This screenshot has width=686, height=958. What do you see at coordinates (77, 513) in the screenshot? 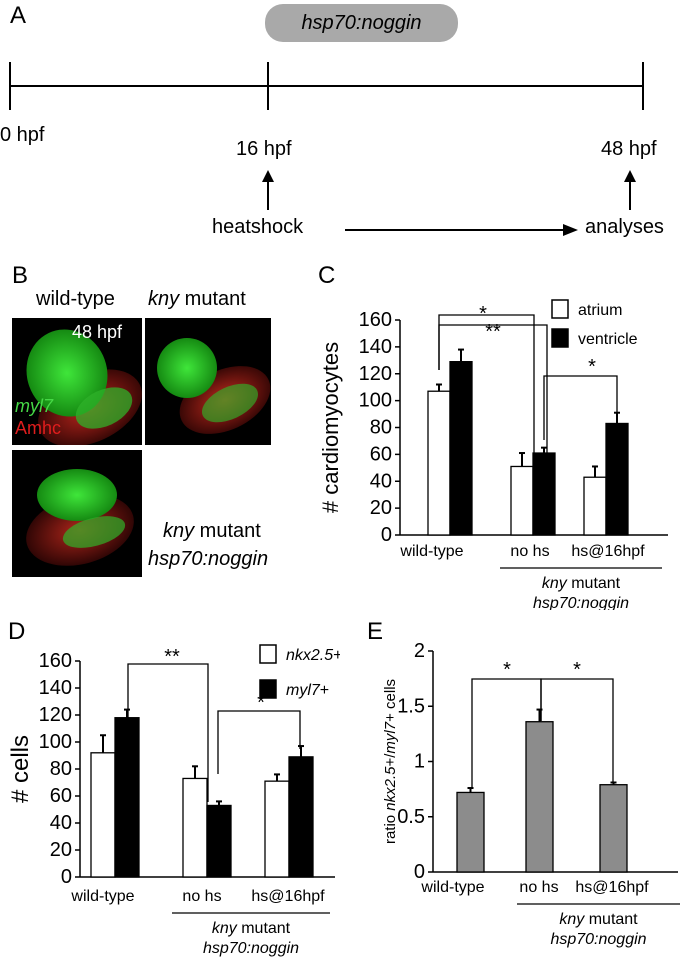
I see `micrograph-kny-noggin` at bounding box center [77, 513].